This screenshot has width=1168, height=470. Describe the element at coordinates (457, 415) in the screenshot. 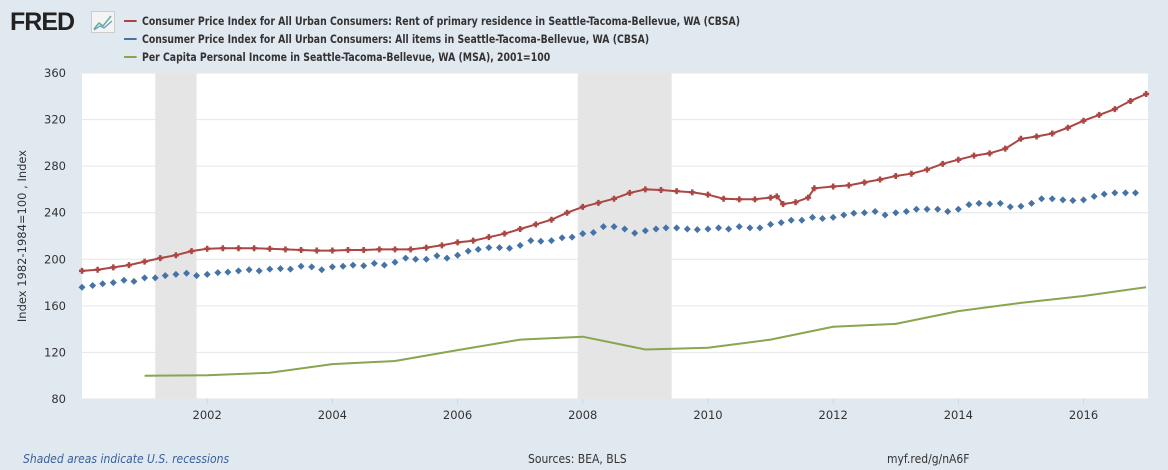

I see `x-tick-label: 2006` at that location.